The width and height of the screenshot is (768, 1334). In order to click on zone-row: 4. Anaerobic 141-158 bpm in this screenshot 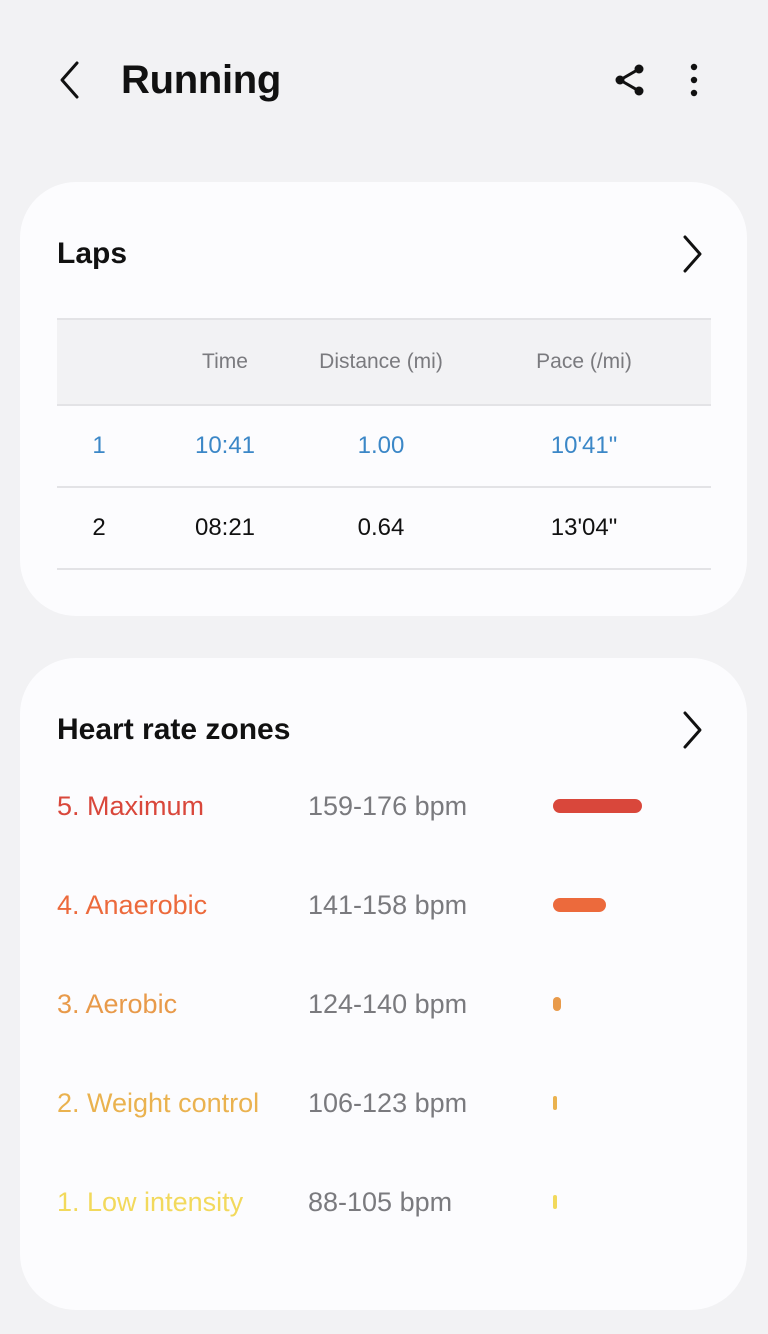, I will do `click(384, 905)`.